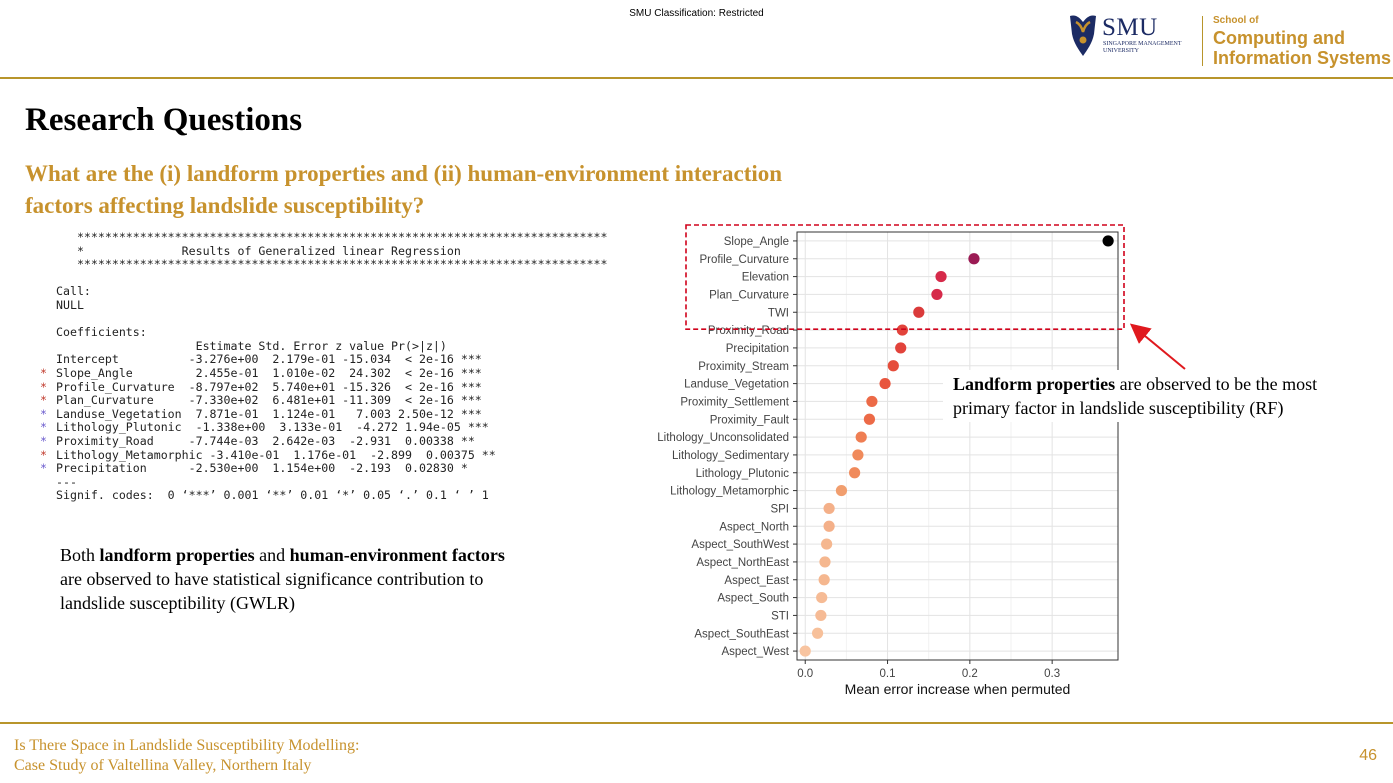 Image resolution: width=1393 pixels, height=783 pixels. What do you see at coordinates (740, 545) in the screenshot?
I see `y-tick-label: Aspect_SouthWest` at bounding box center [740, 545].